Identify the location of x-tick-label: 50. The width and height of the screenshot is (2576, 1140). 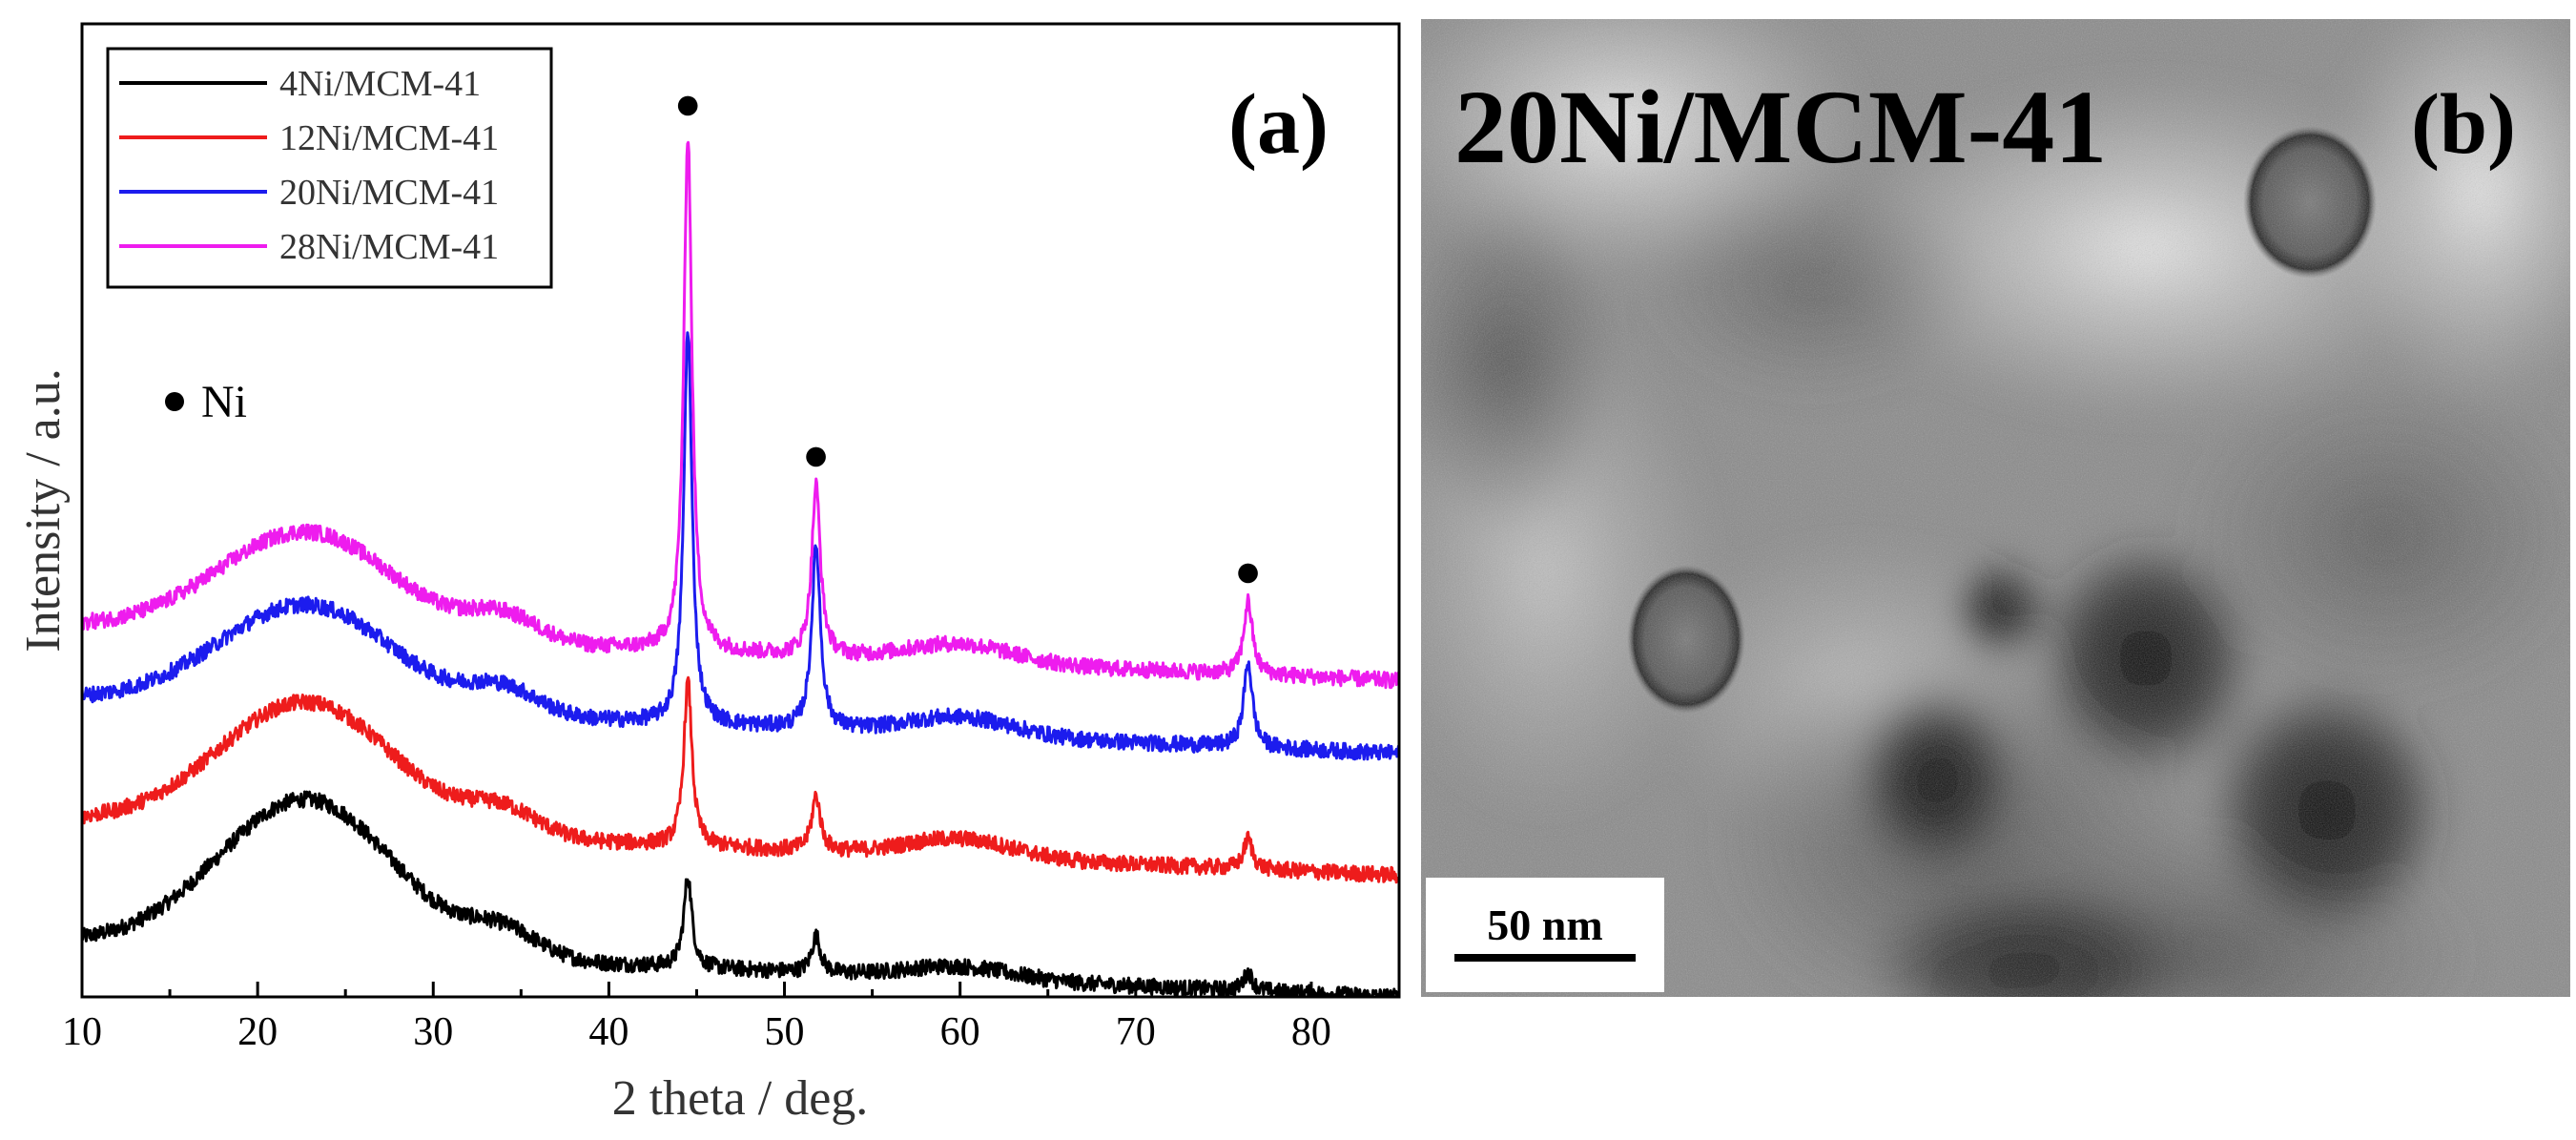
(785, 1032).